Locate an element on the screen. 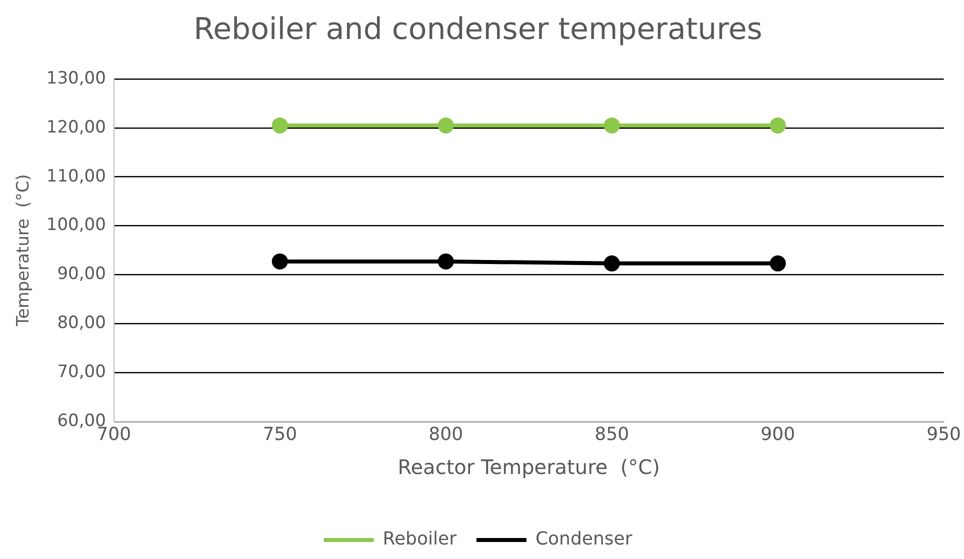  y-tick-label: 70,00 is located at coordinates (81, 372).